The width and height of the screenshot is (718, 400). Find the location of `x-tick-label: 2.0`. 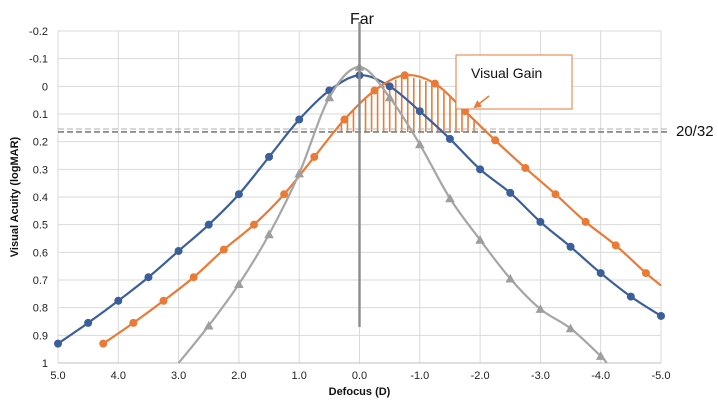

x-tick-label: 2.0 is located at coordinates (238, 376).